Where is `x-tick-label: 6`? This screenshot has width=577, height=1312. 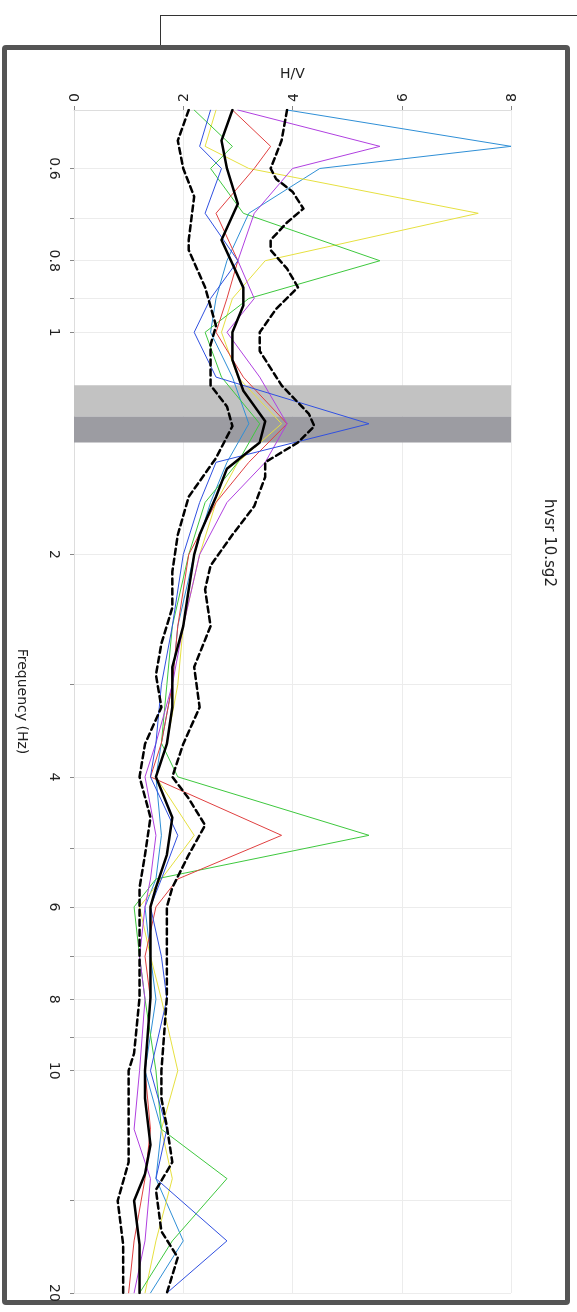
x-tick-label: 6 is located at coordinates (401, 97).